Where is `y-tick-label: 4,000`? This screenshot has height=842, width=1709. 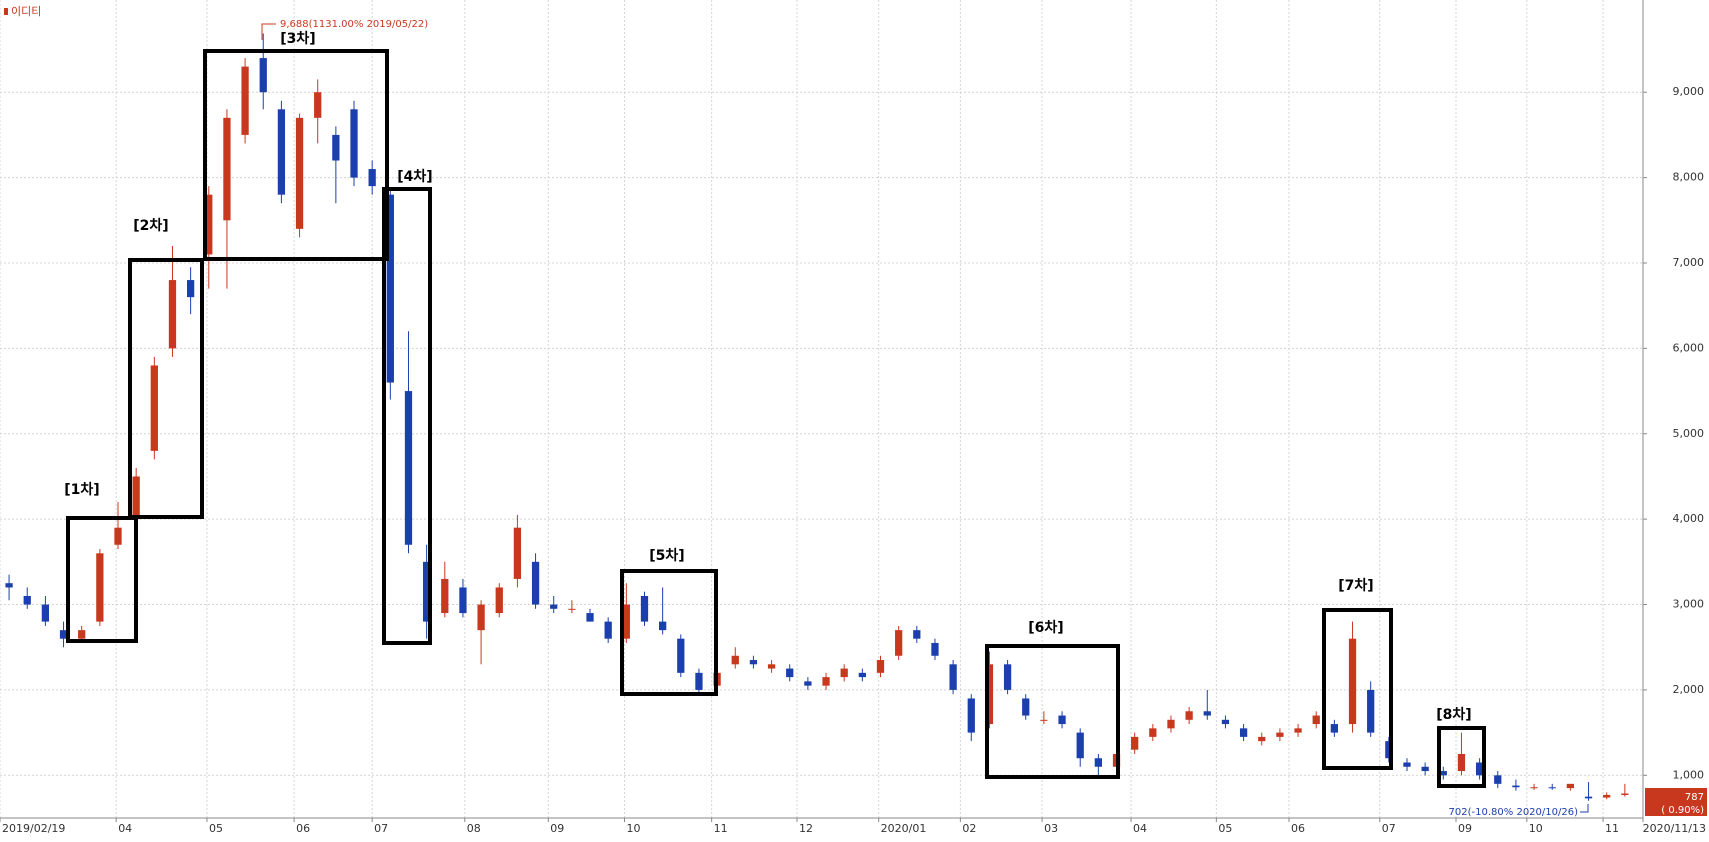 y-tick-label: 4,000 is located at coordinates (1689, 518).